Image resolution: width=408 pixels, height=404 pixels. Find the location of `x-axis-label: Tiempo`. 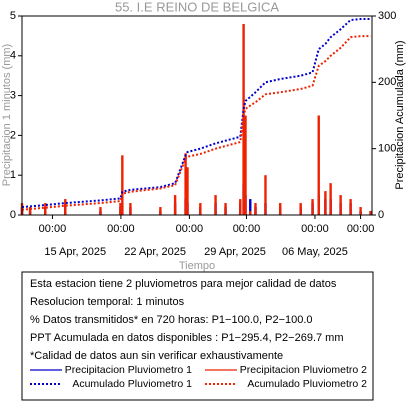

x-axis-label: Tiempo is located at coordinates (197, 266).